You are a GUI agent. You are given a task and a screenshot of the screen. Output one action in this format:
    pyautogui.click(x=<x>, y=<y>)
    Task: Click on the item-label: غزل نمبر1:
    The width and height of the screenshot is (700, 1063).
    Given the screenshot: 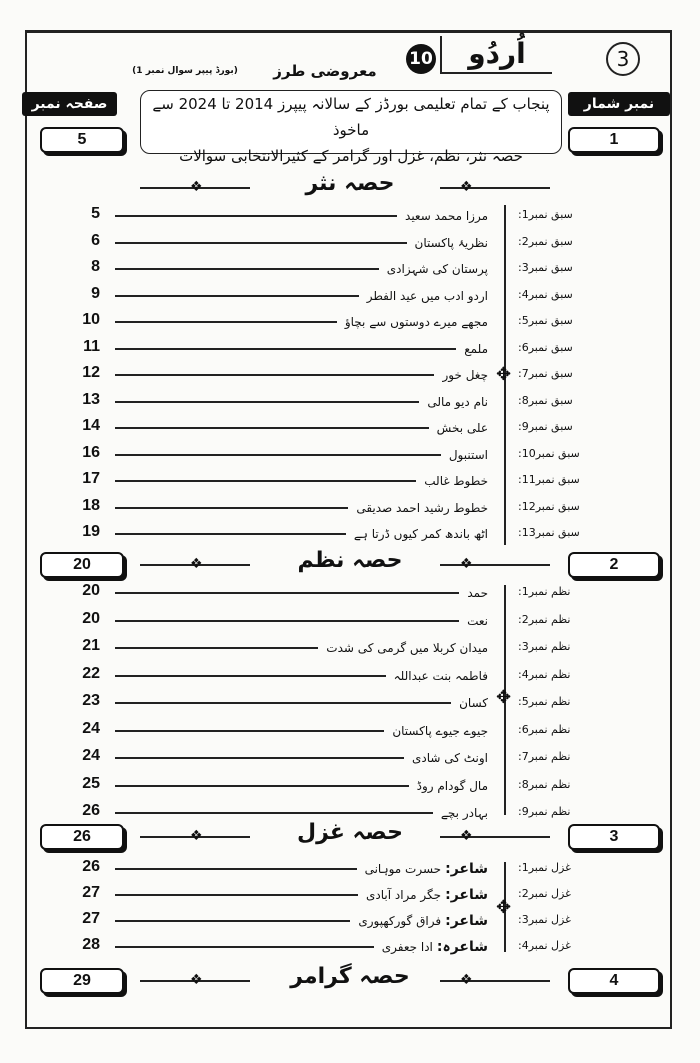 What is the action you would take?
    pyautogui.click(x=544, y=867)
    